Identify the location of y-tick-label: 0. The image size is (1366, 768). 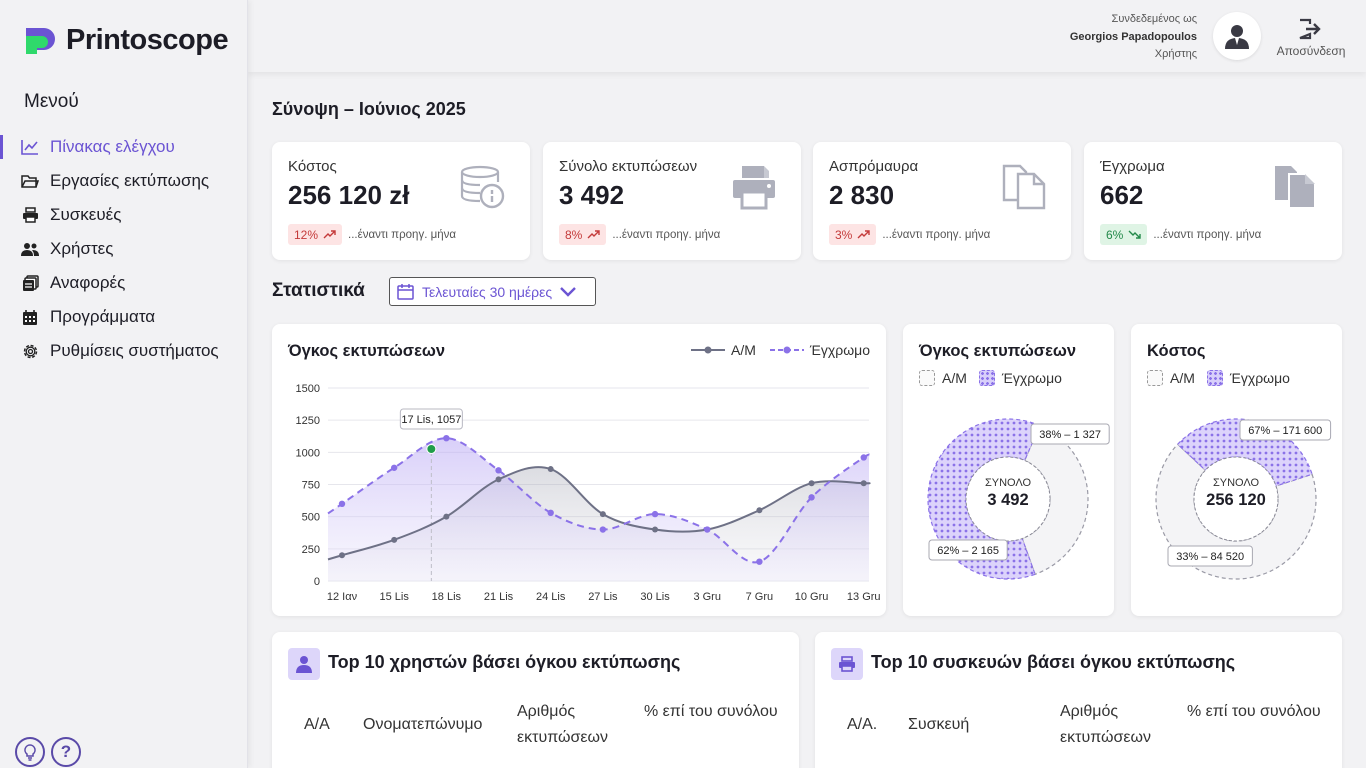
(317, 582).